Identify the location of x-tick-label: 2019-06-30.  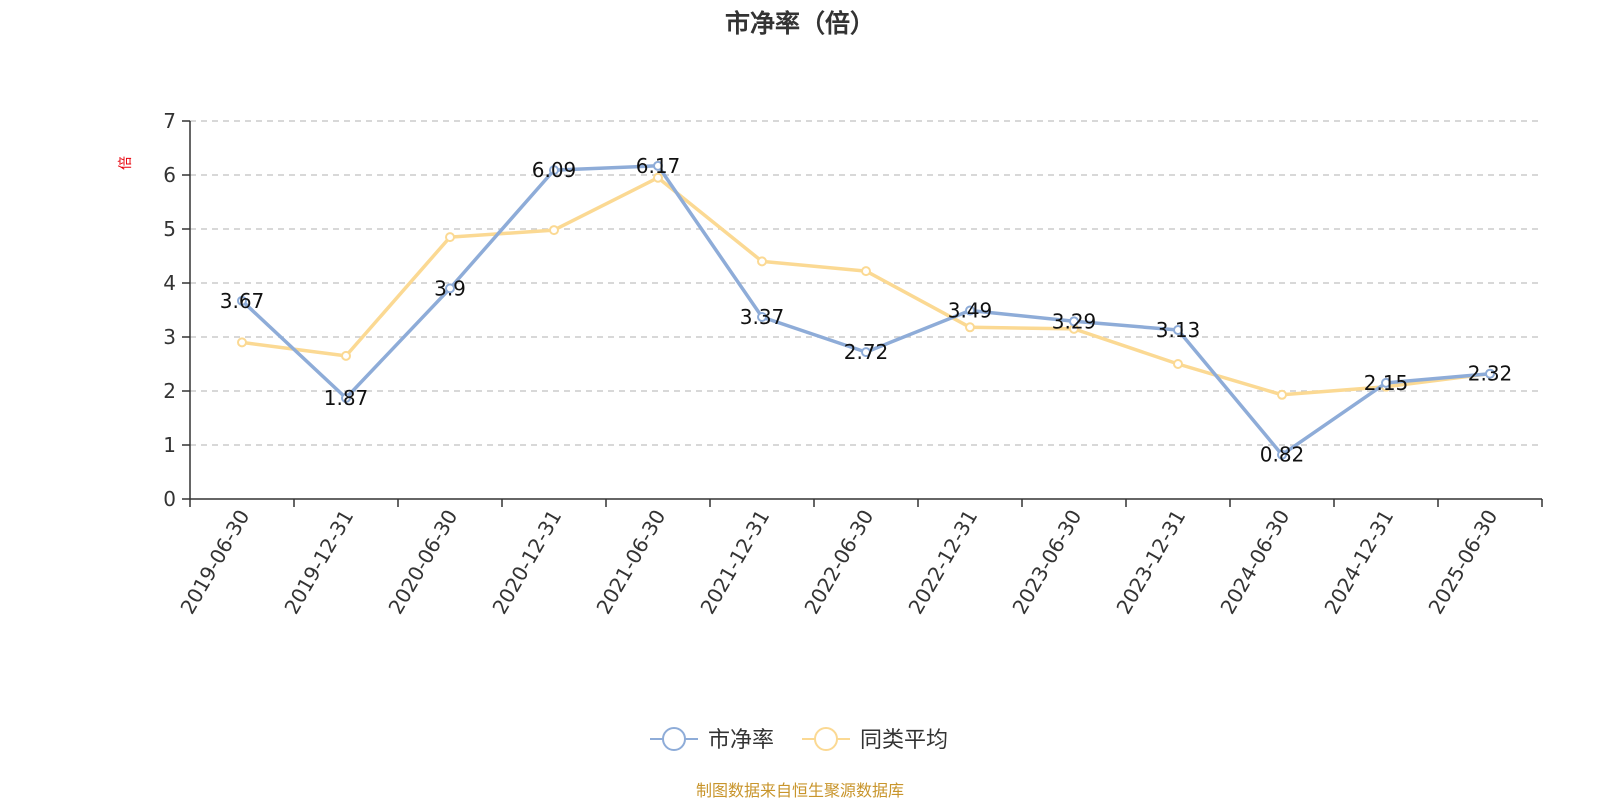
(214, 562).